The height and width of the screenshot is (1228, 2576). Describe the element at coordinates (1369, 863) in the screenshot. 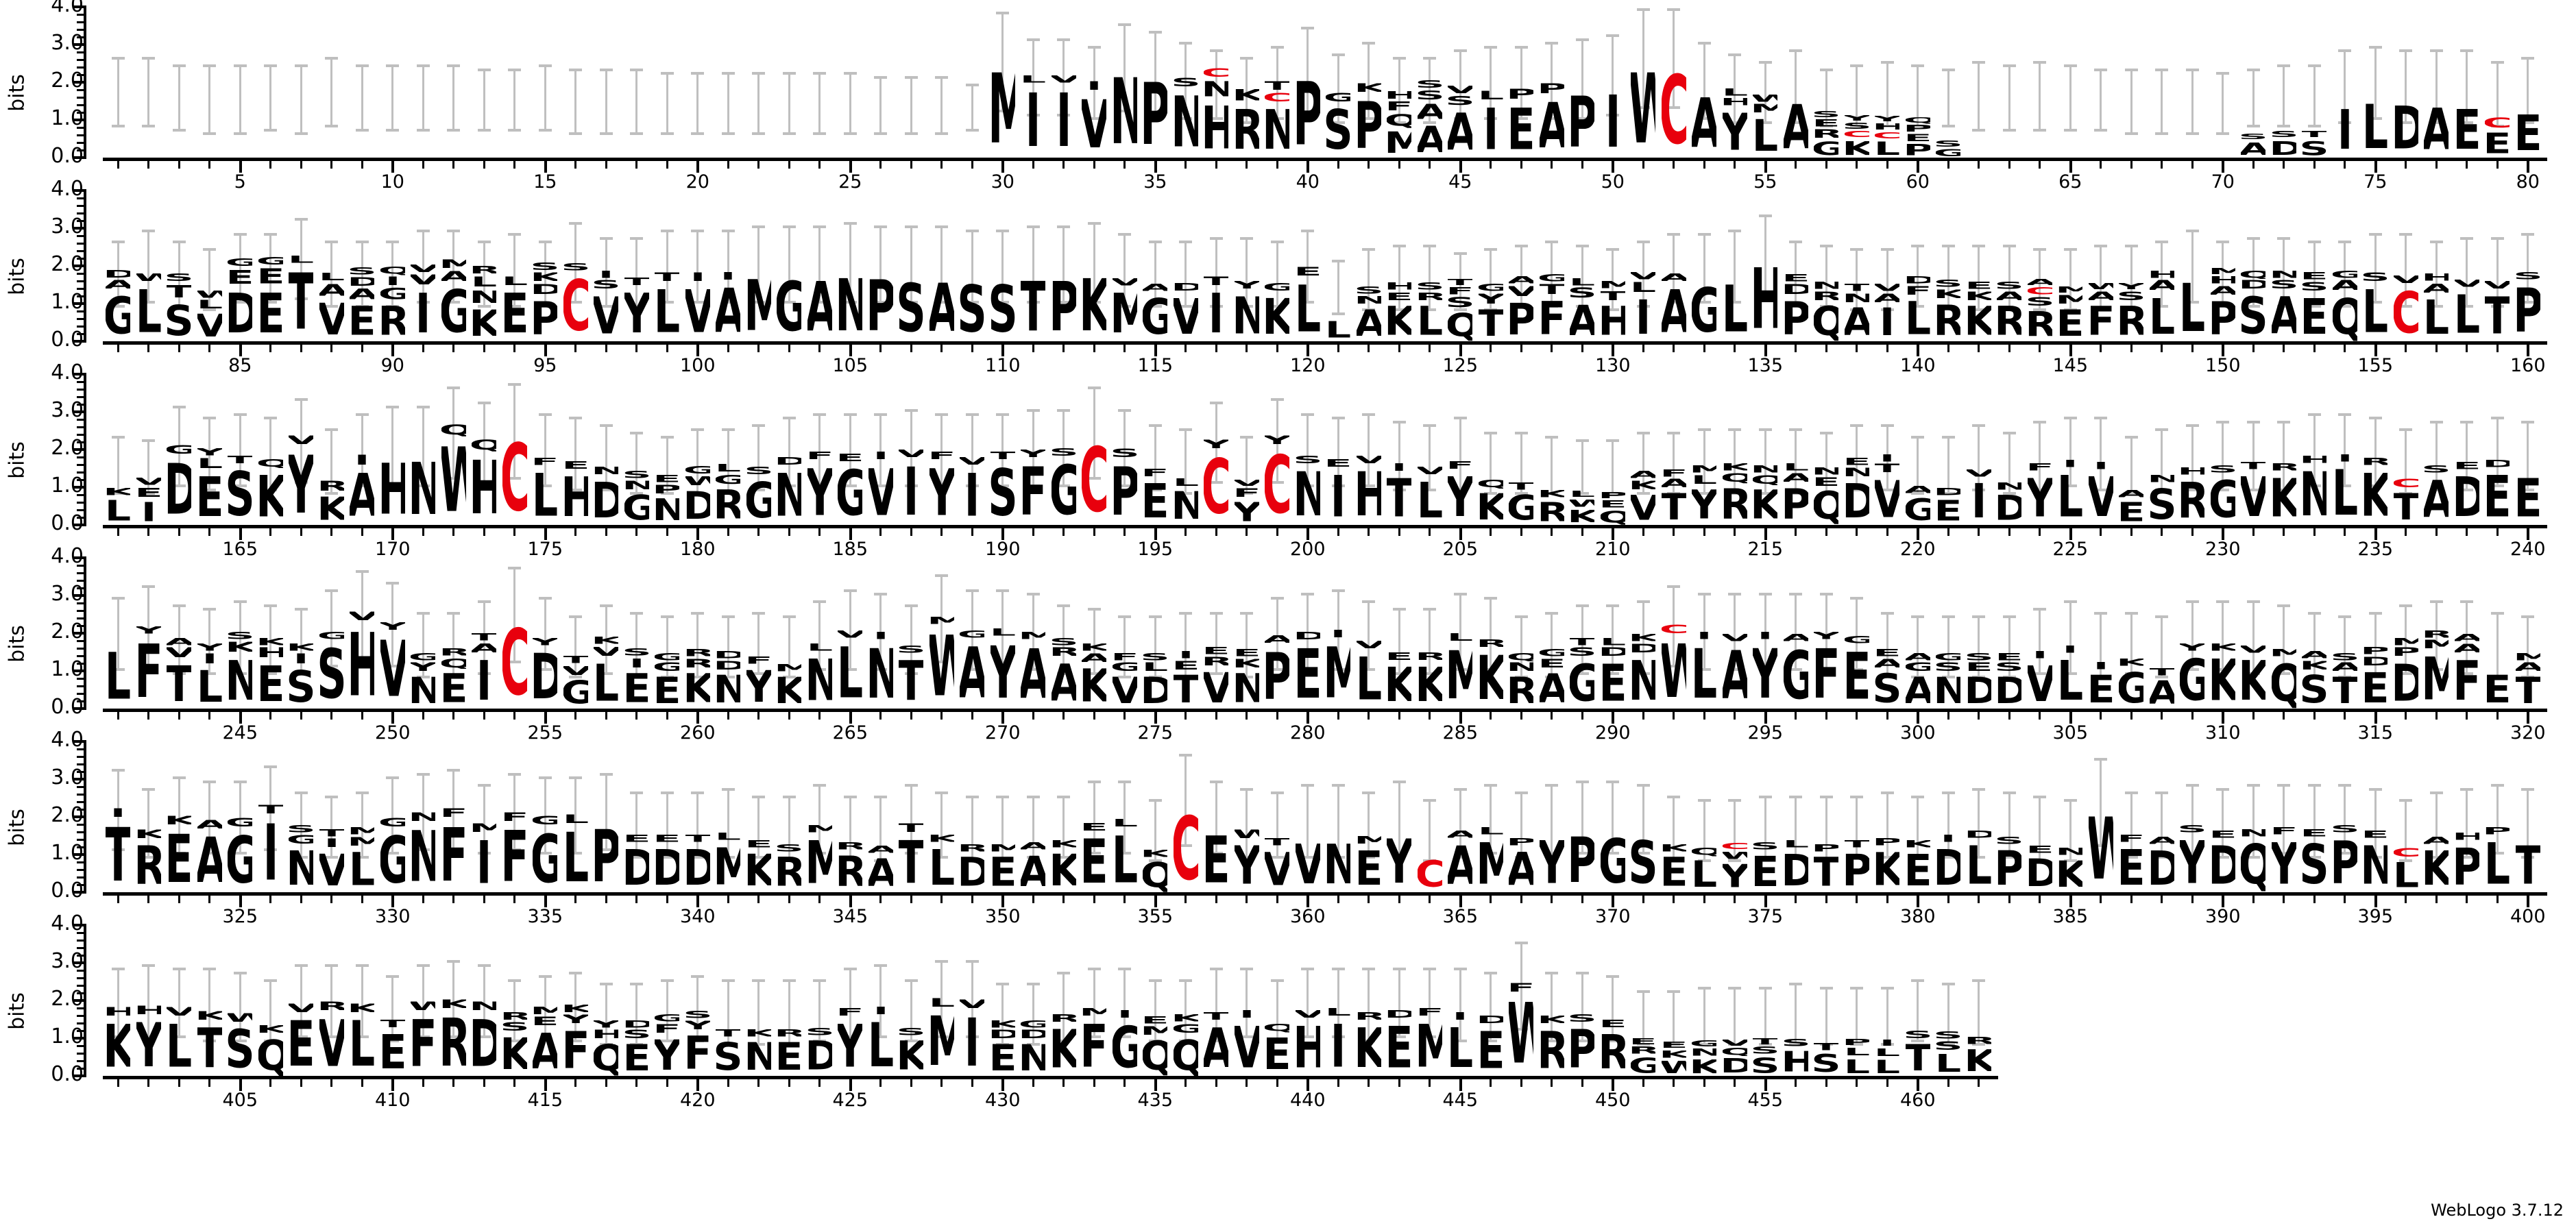

I see `logo-stack: ME` at that location.